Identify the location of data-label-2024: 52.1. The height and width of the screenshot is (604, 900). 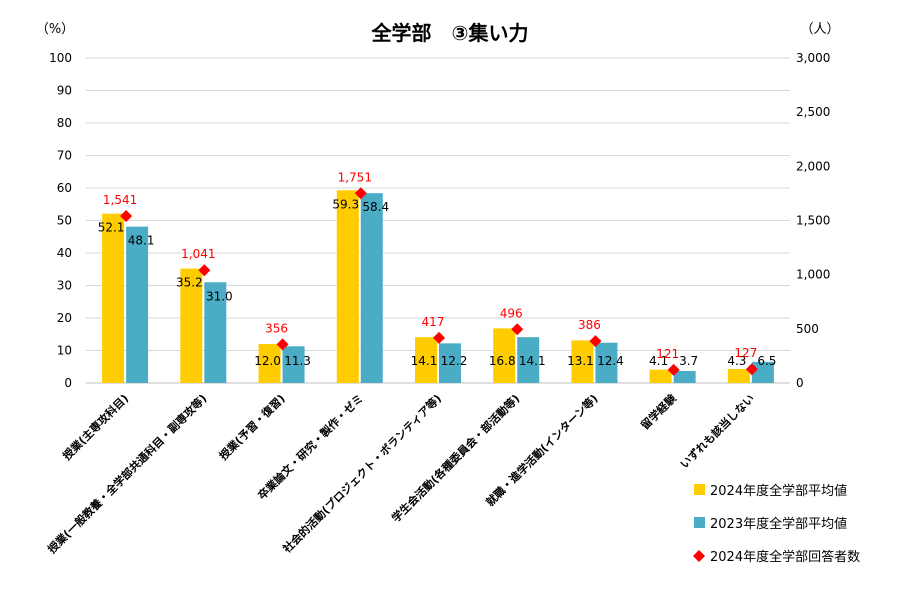
(111, 228).